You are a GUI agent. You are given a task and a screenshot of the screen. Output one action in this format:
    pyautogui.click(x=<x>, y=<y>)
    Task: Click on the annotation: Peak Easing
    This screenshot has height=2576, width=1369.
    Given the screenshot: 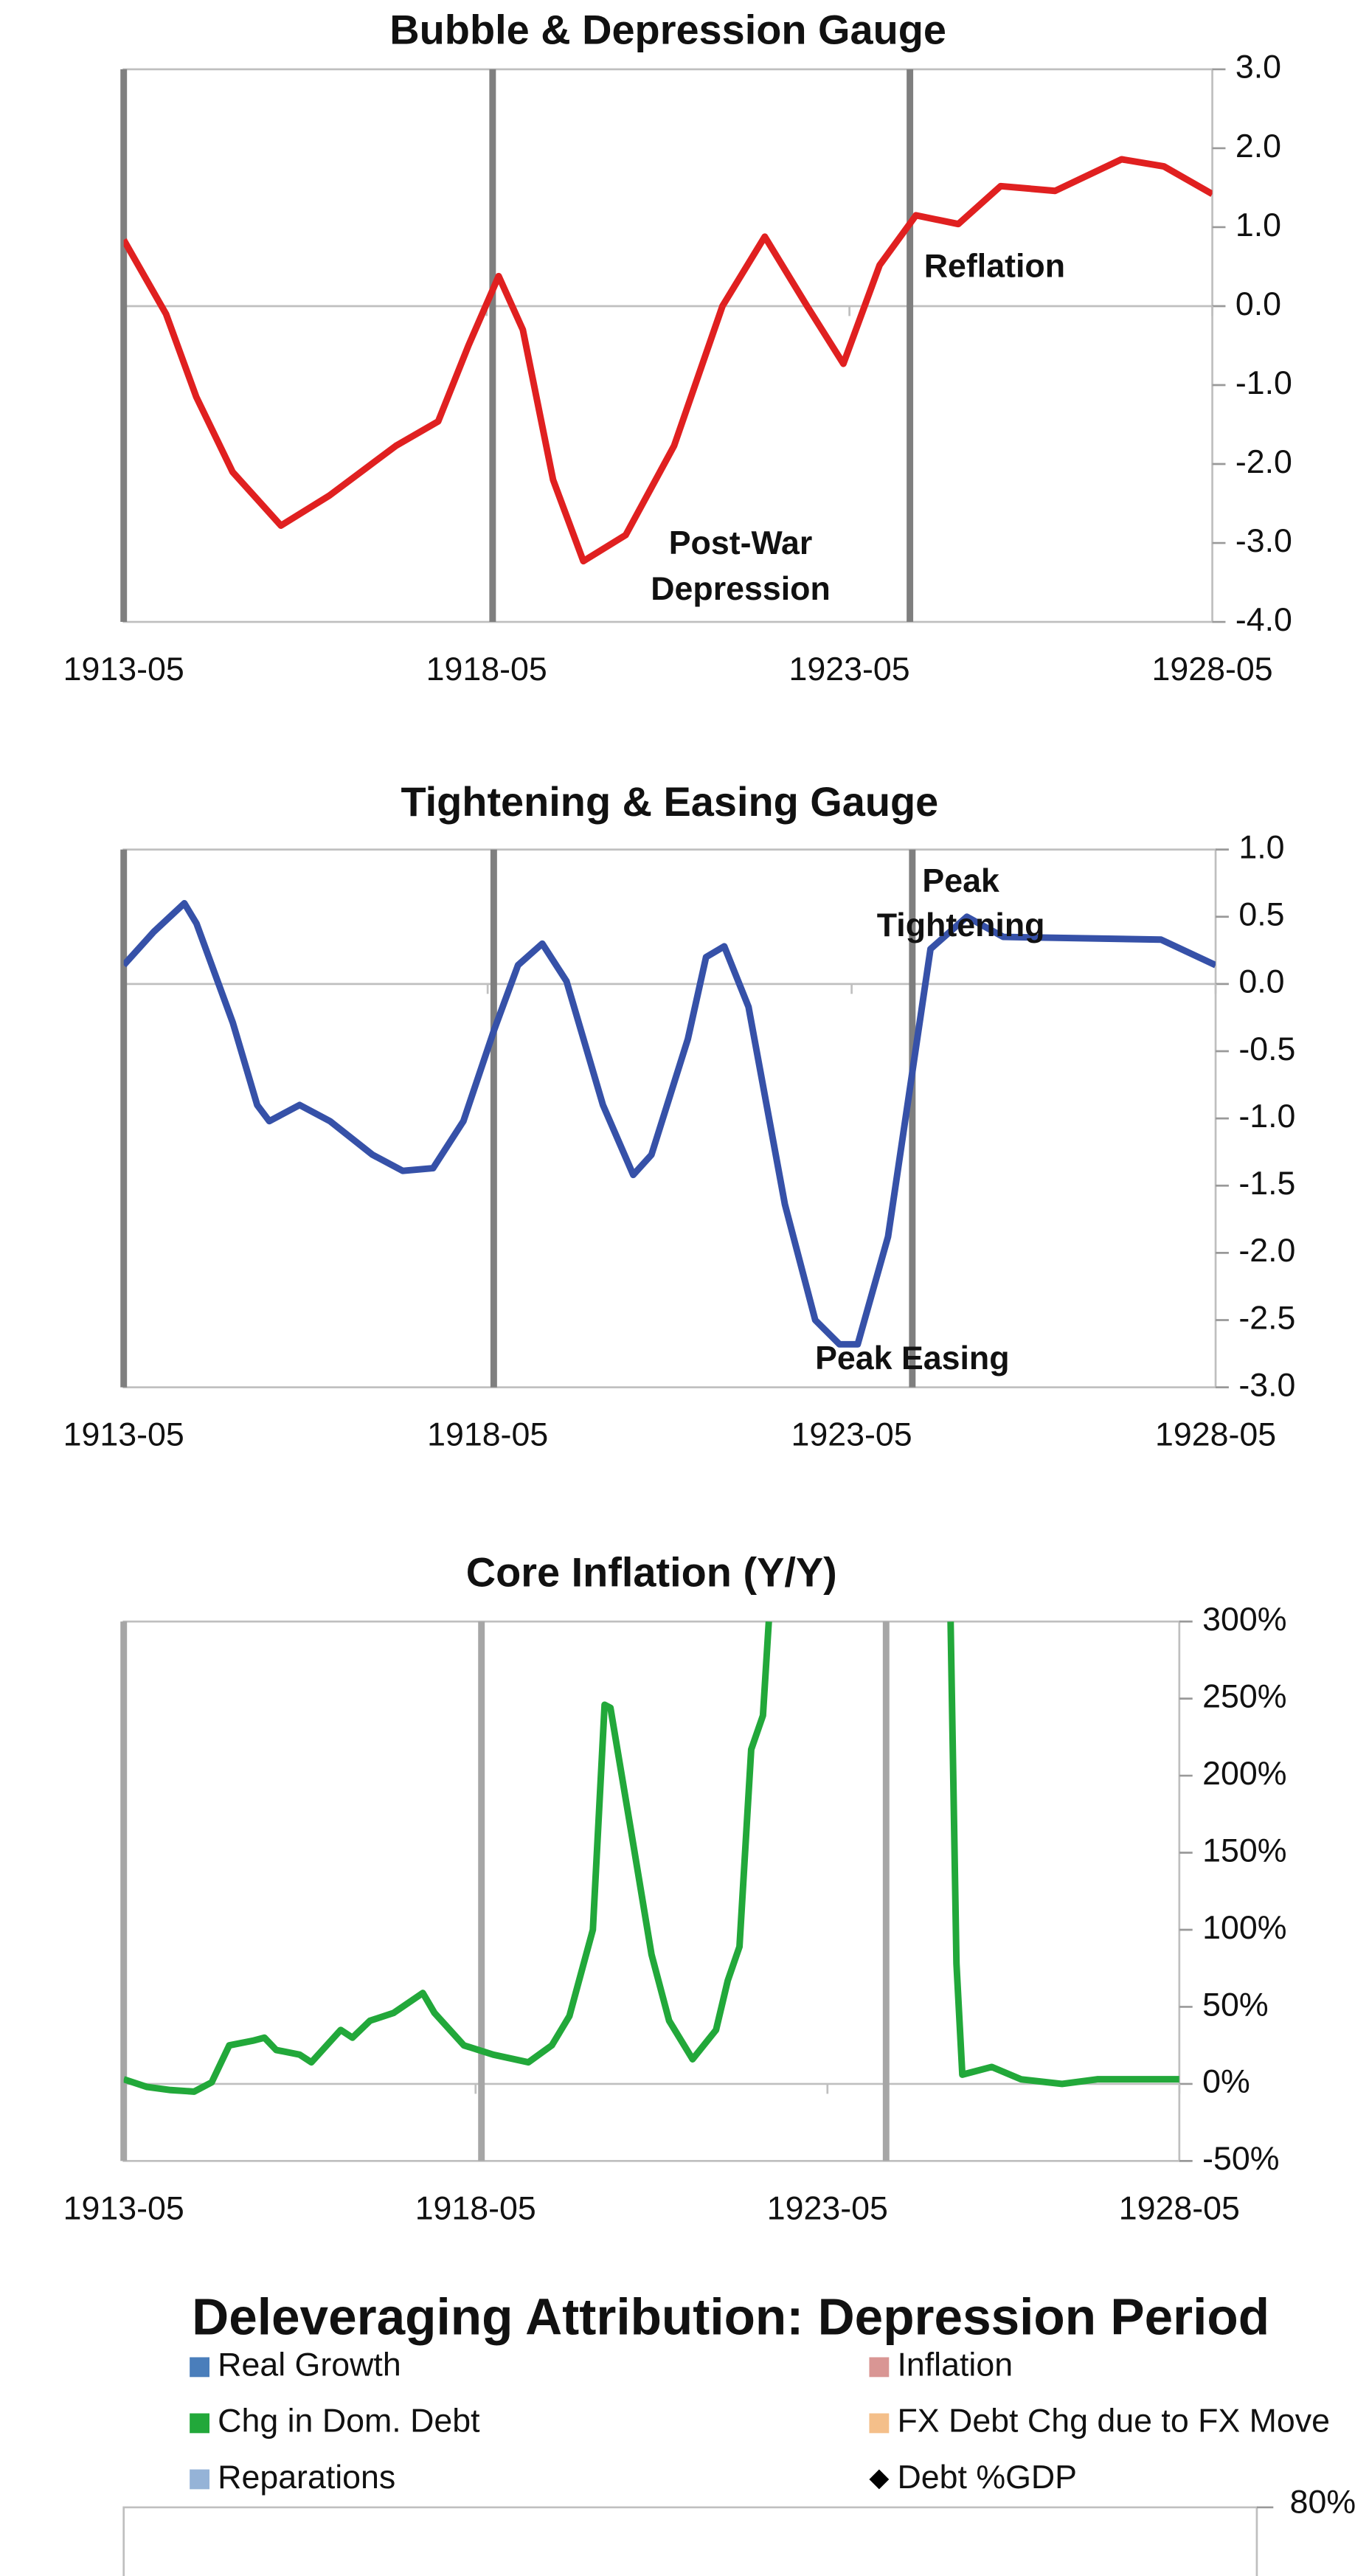 What is the action you would take?
    pyautogui.click(x=912, y=1359)
    